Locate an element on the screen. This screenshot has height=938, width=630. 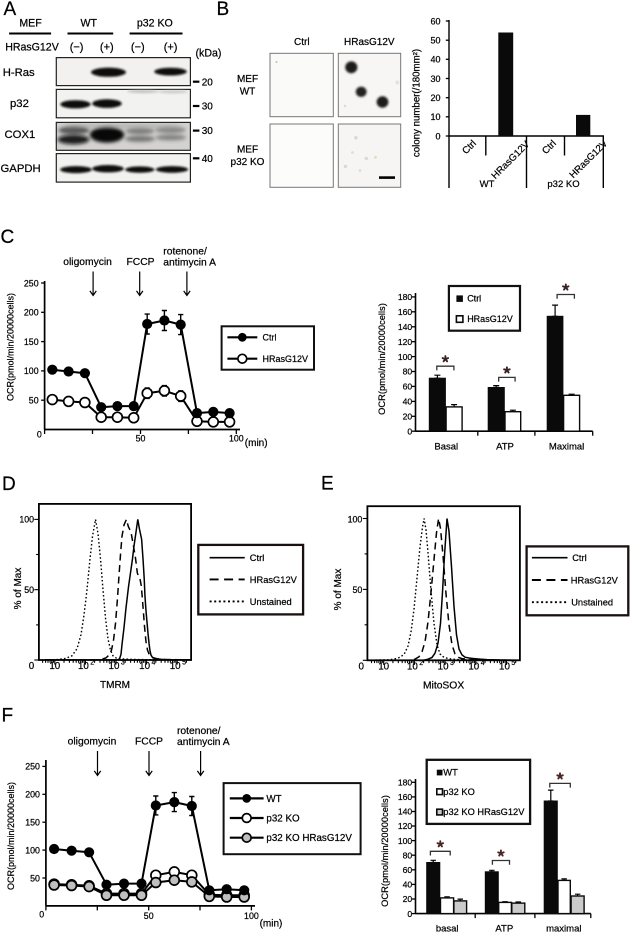
svg-text: p32 is located at coordinates (19, 104).